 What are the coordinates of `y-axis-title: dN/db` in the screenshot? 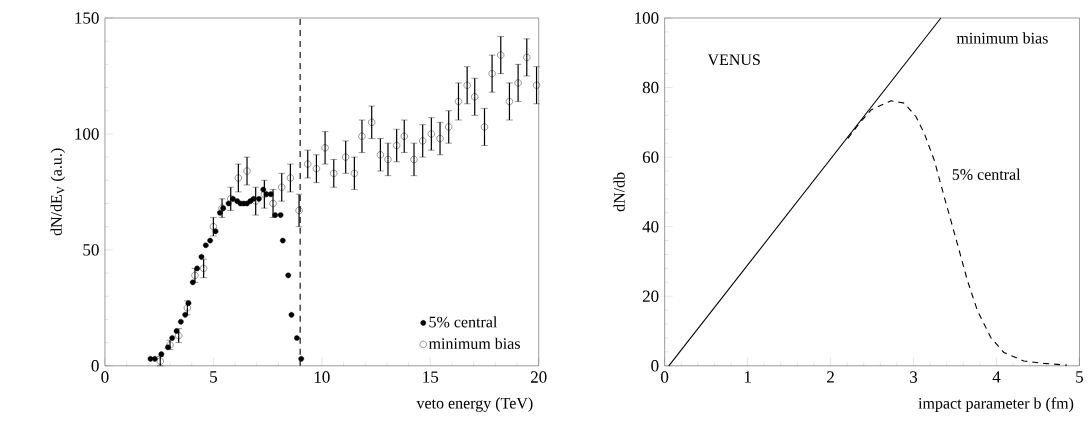 It's located at (619, 192).